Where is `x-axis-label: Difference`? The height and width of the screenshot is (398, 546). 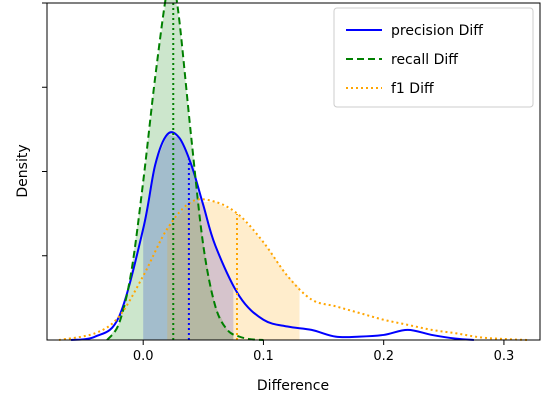
x-axis-label: Difference is located at coordinates (293, 386).